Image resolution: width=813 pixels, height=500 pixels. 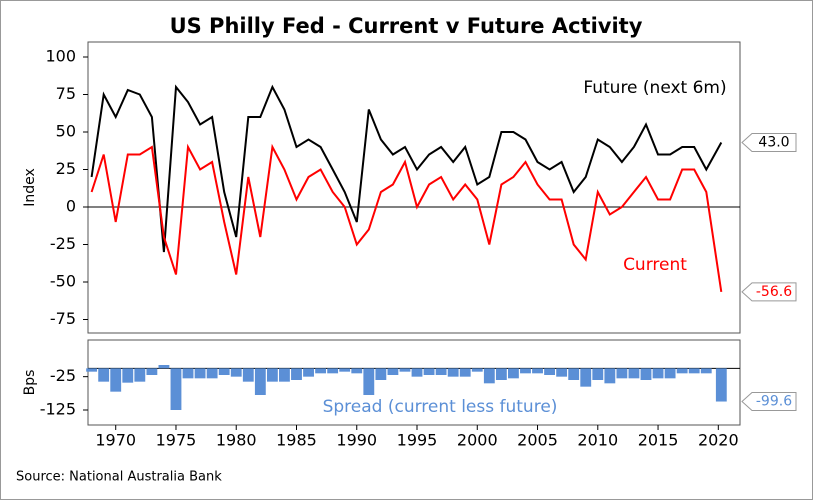 What do you see at coordinates (654, 88) in the screenshot?
I see `series-label: Future (next 6m)` at bounding box center [654, 88].